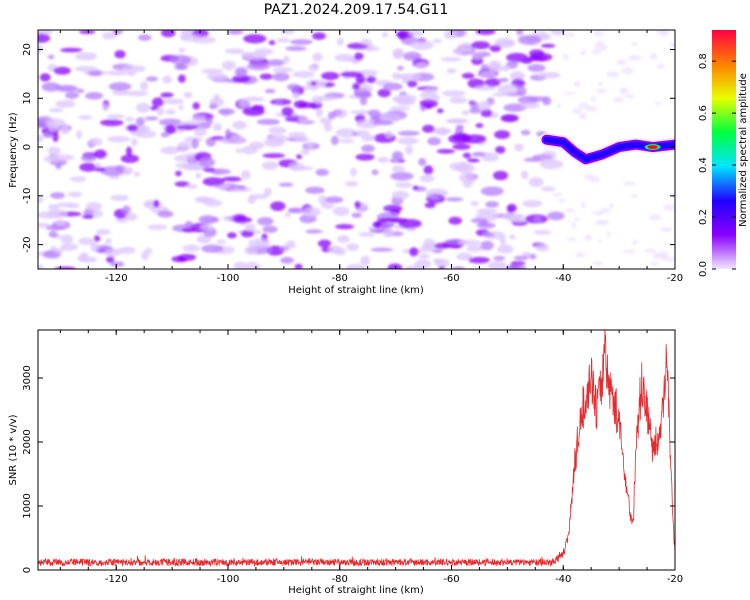  Describe the element at coordinates (13, 449) in the screenshot. I see `snr-ylabel: SNR (10 * v/v)` at that location.